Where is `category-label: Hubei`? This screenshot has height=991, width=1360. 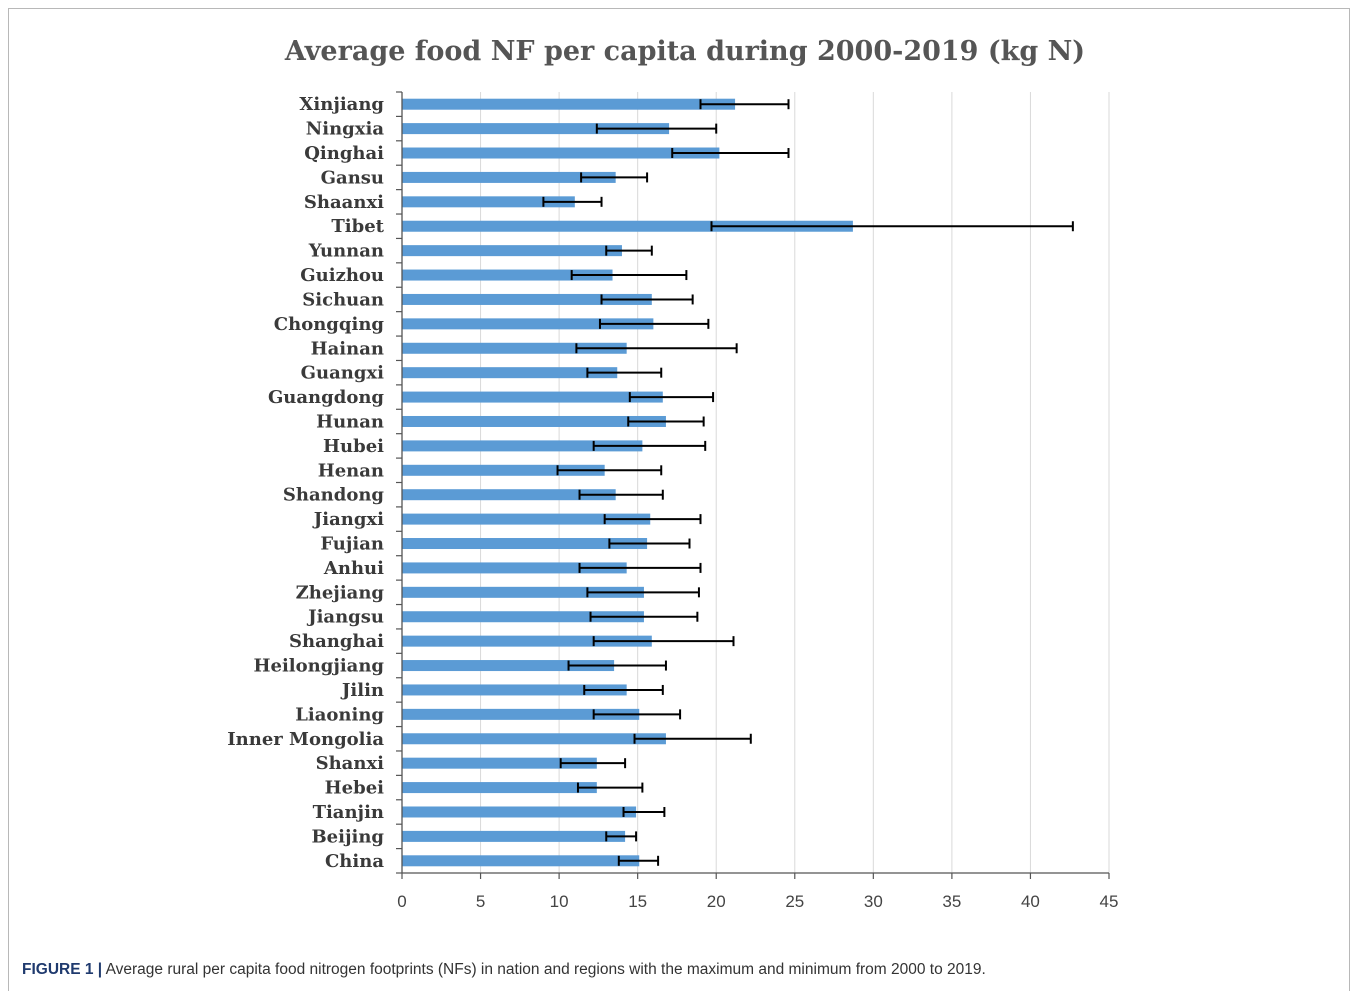 category-label: Hubei is located at coordinates (353, 446).